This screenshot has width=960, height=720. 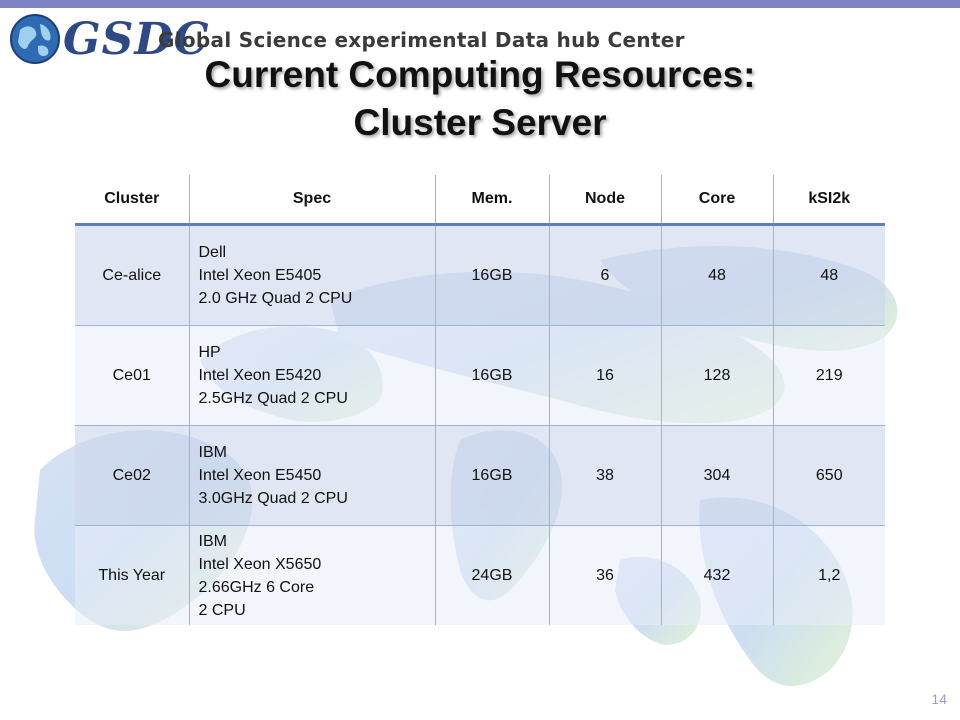 I want to click on column-header-cluster: Cluster, so click(x=132, y=200).